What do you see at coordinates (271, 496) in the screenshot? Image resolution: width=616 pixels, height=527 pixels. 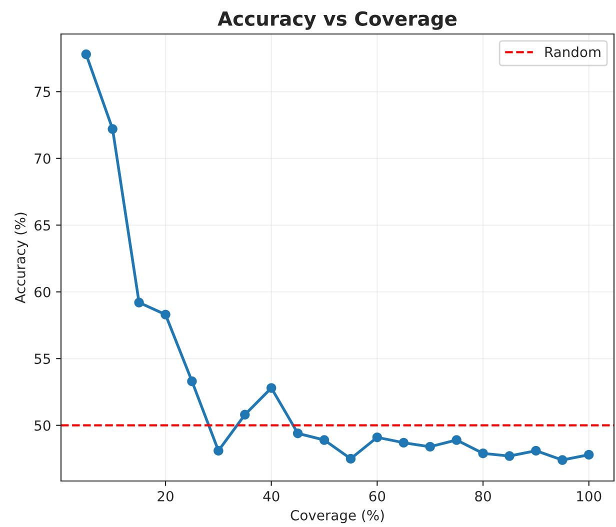 I see `x-tick-label: 40` at bounding box center [271, 496].